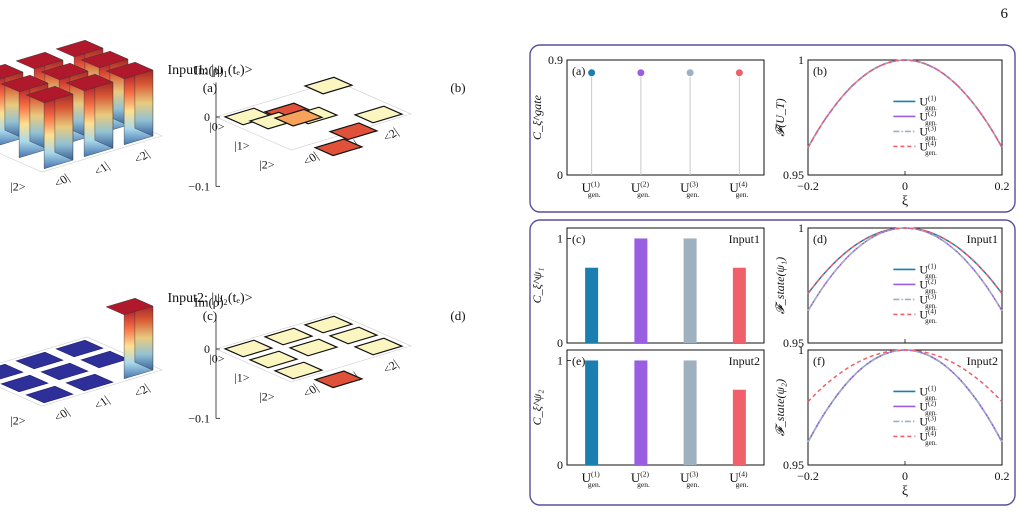  Describe the element at coordinates (457, 87) in the screenshot. I see `panel-label: (b)` at that location.